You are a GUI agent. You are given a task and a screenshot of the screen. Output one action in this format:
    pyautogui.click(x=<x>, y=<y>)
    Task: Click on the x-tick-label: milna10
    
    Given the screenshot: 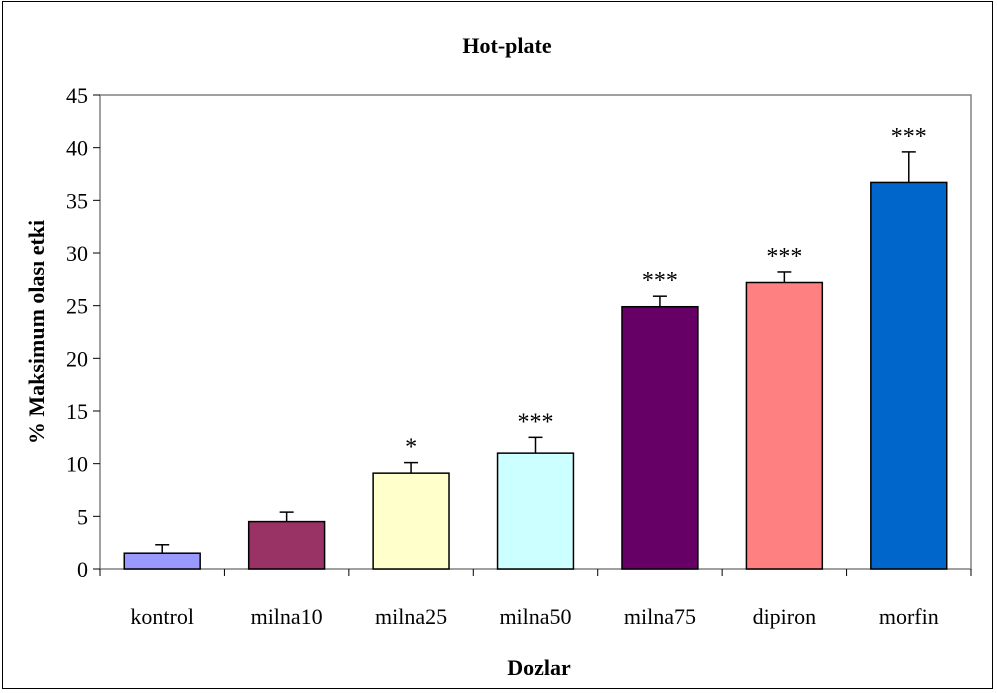 What is the action you would take?
    pyautogui.click(x=287, y=616)
    